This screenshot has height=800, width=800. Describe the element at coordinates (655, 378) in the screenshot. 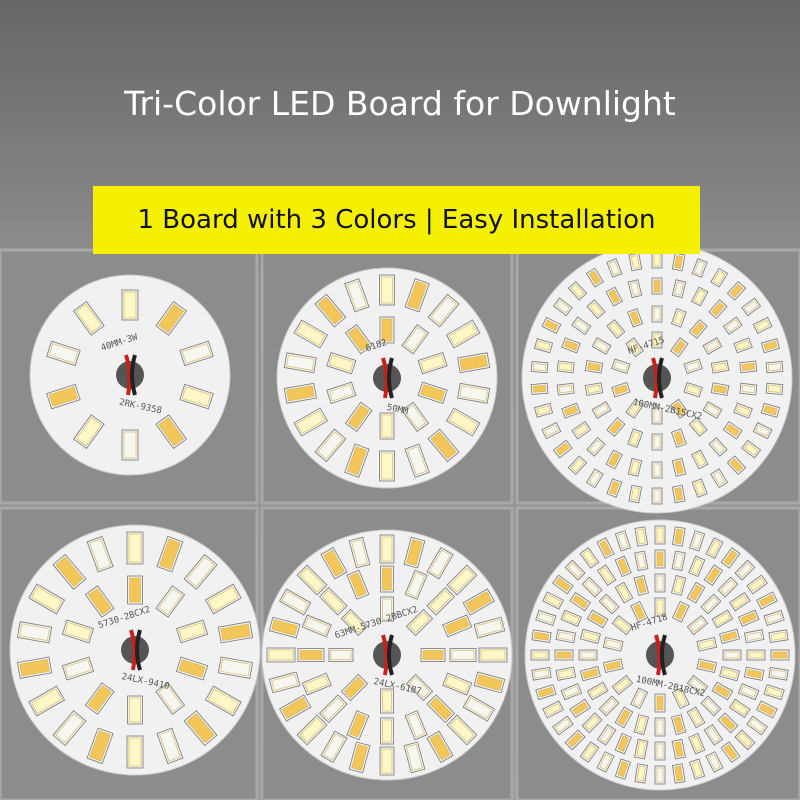

I see `wire-red` at that location.